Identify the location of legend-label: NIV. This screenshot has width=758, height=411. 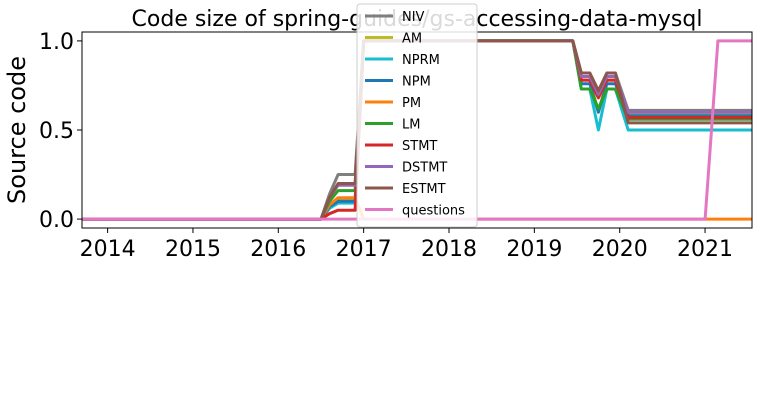
(413, 17).